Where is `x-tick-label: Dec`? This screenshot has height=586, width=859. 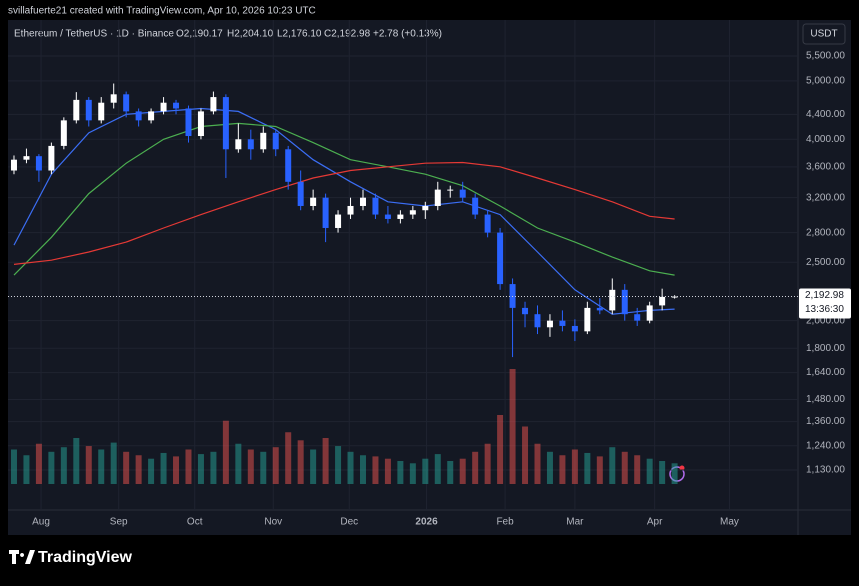
x-tick-label: Dec is located at coordinates (349, 522).